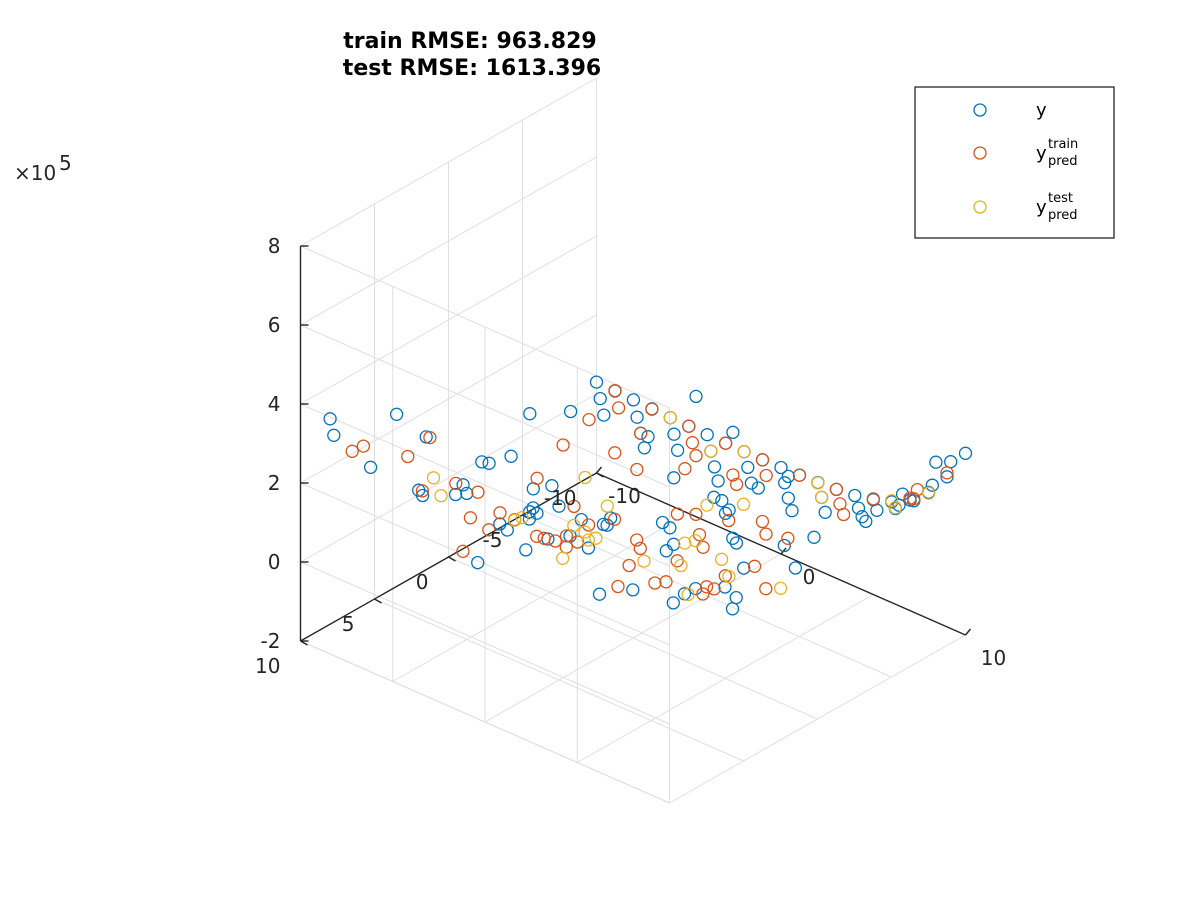 This screenshot has height=900, width=1200. Describe the element at coordinates (624, 496) in the screenshot. I see `x-tick-label: -10` at that location.